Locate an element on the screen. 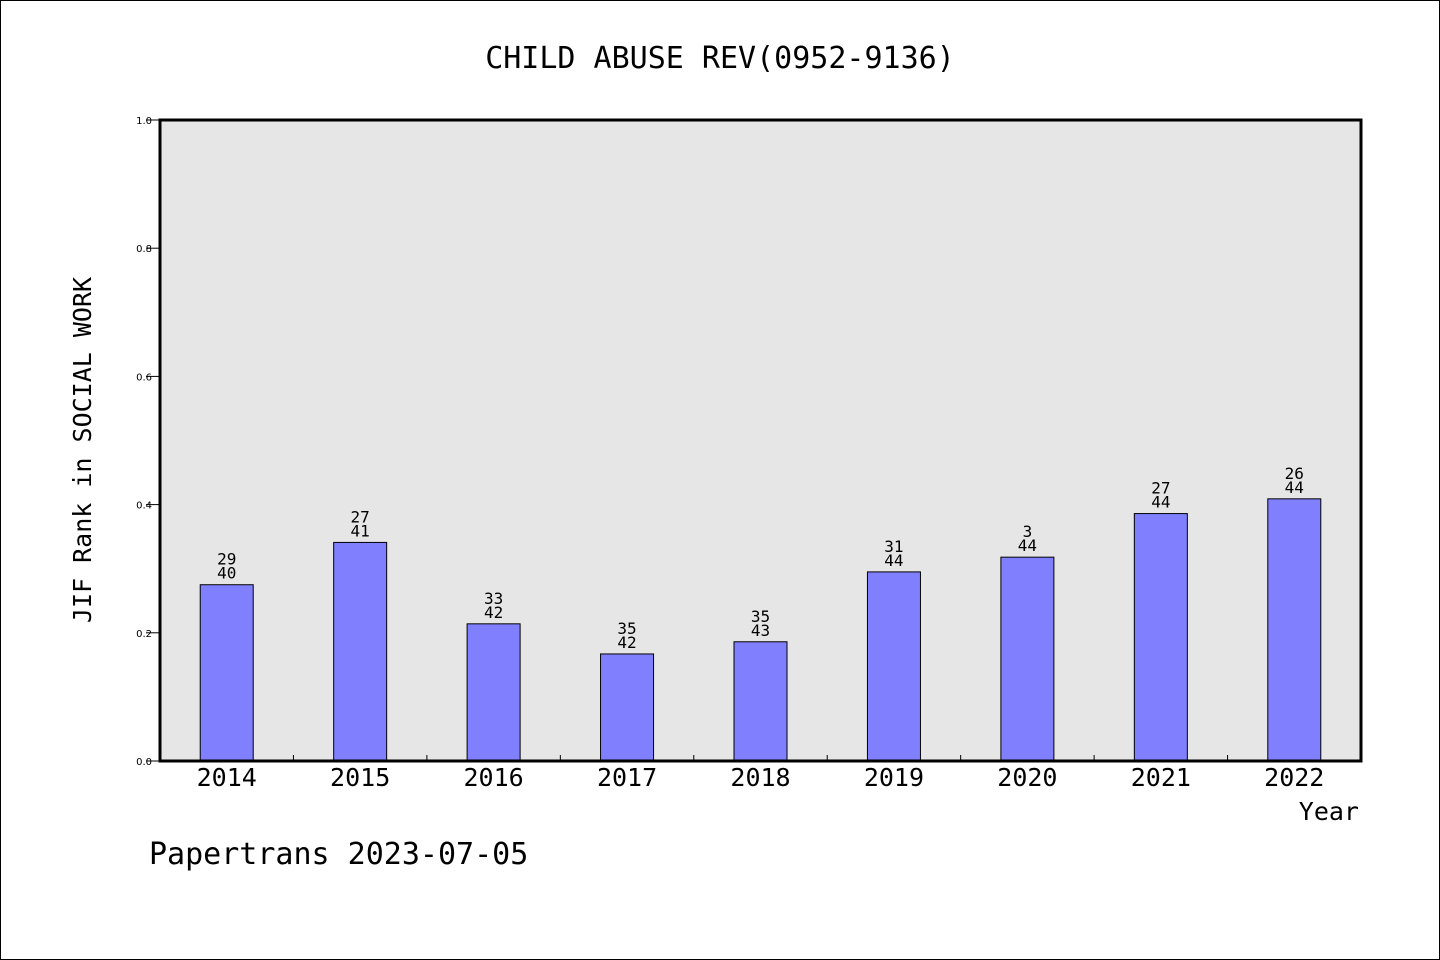 Image resolution: width=1440 pixels, height=960 pixels. x-axis-label: Year is located at coordinates (1329, 811).